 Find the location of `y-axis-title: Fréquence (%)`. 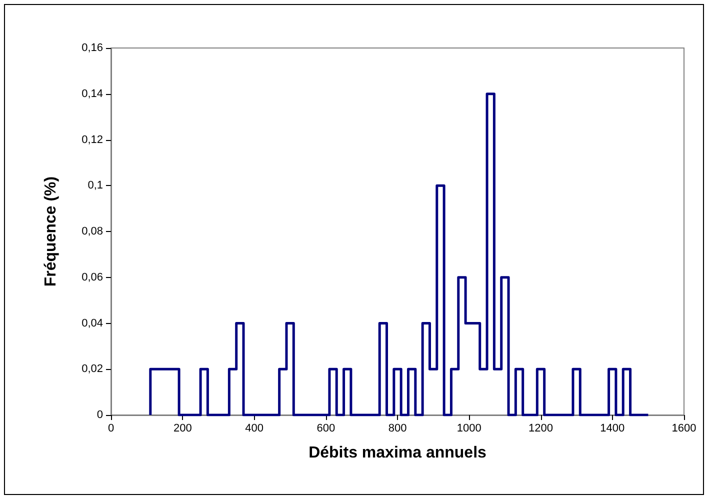

y-axis-title: Fréquence (%) is located at coordinates (51, 231).